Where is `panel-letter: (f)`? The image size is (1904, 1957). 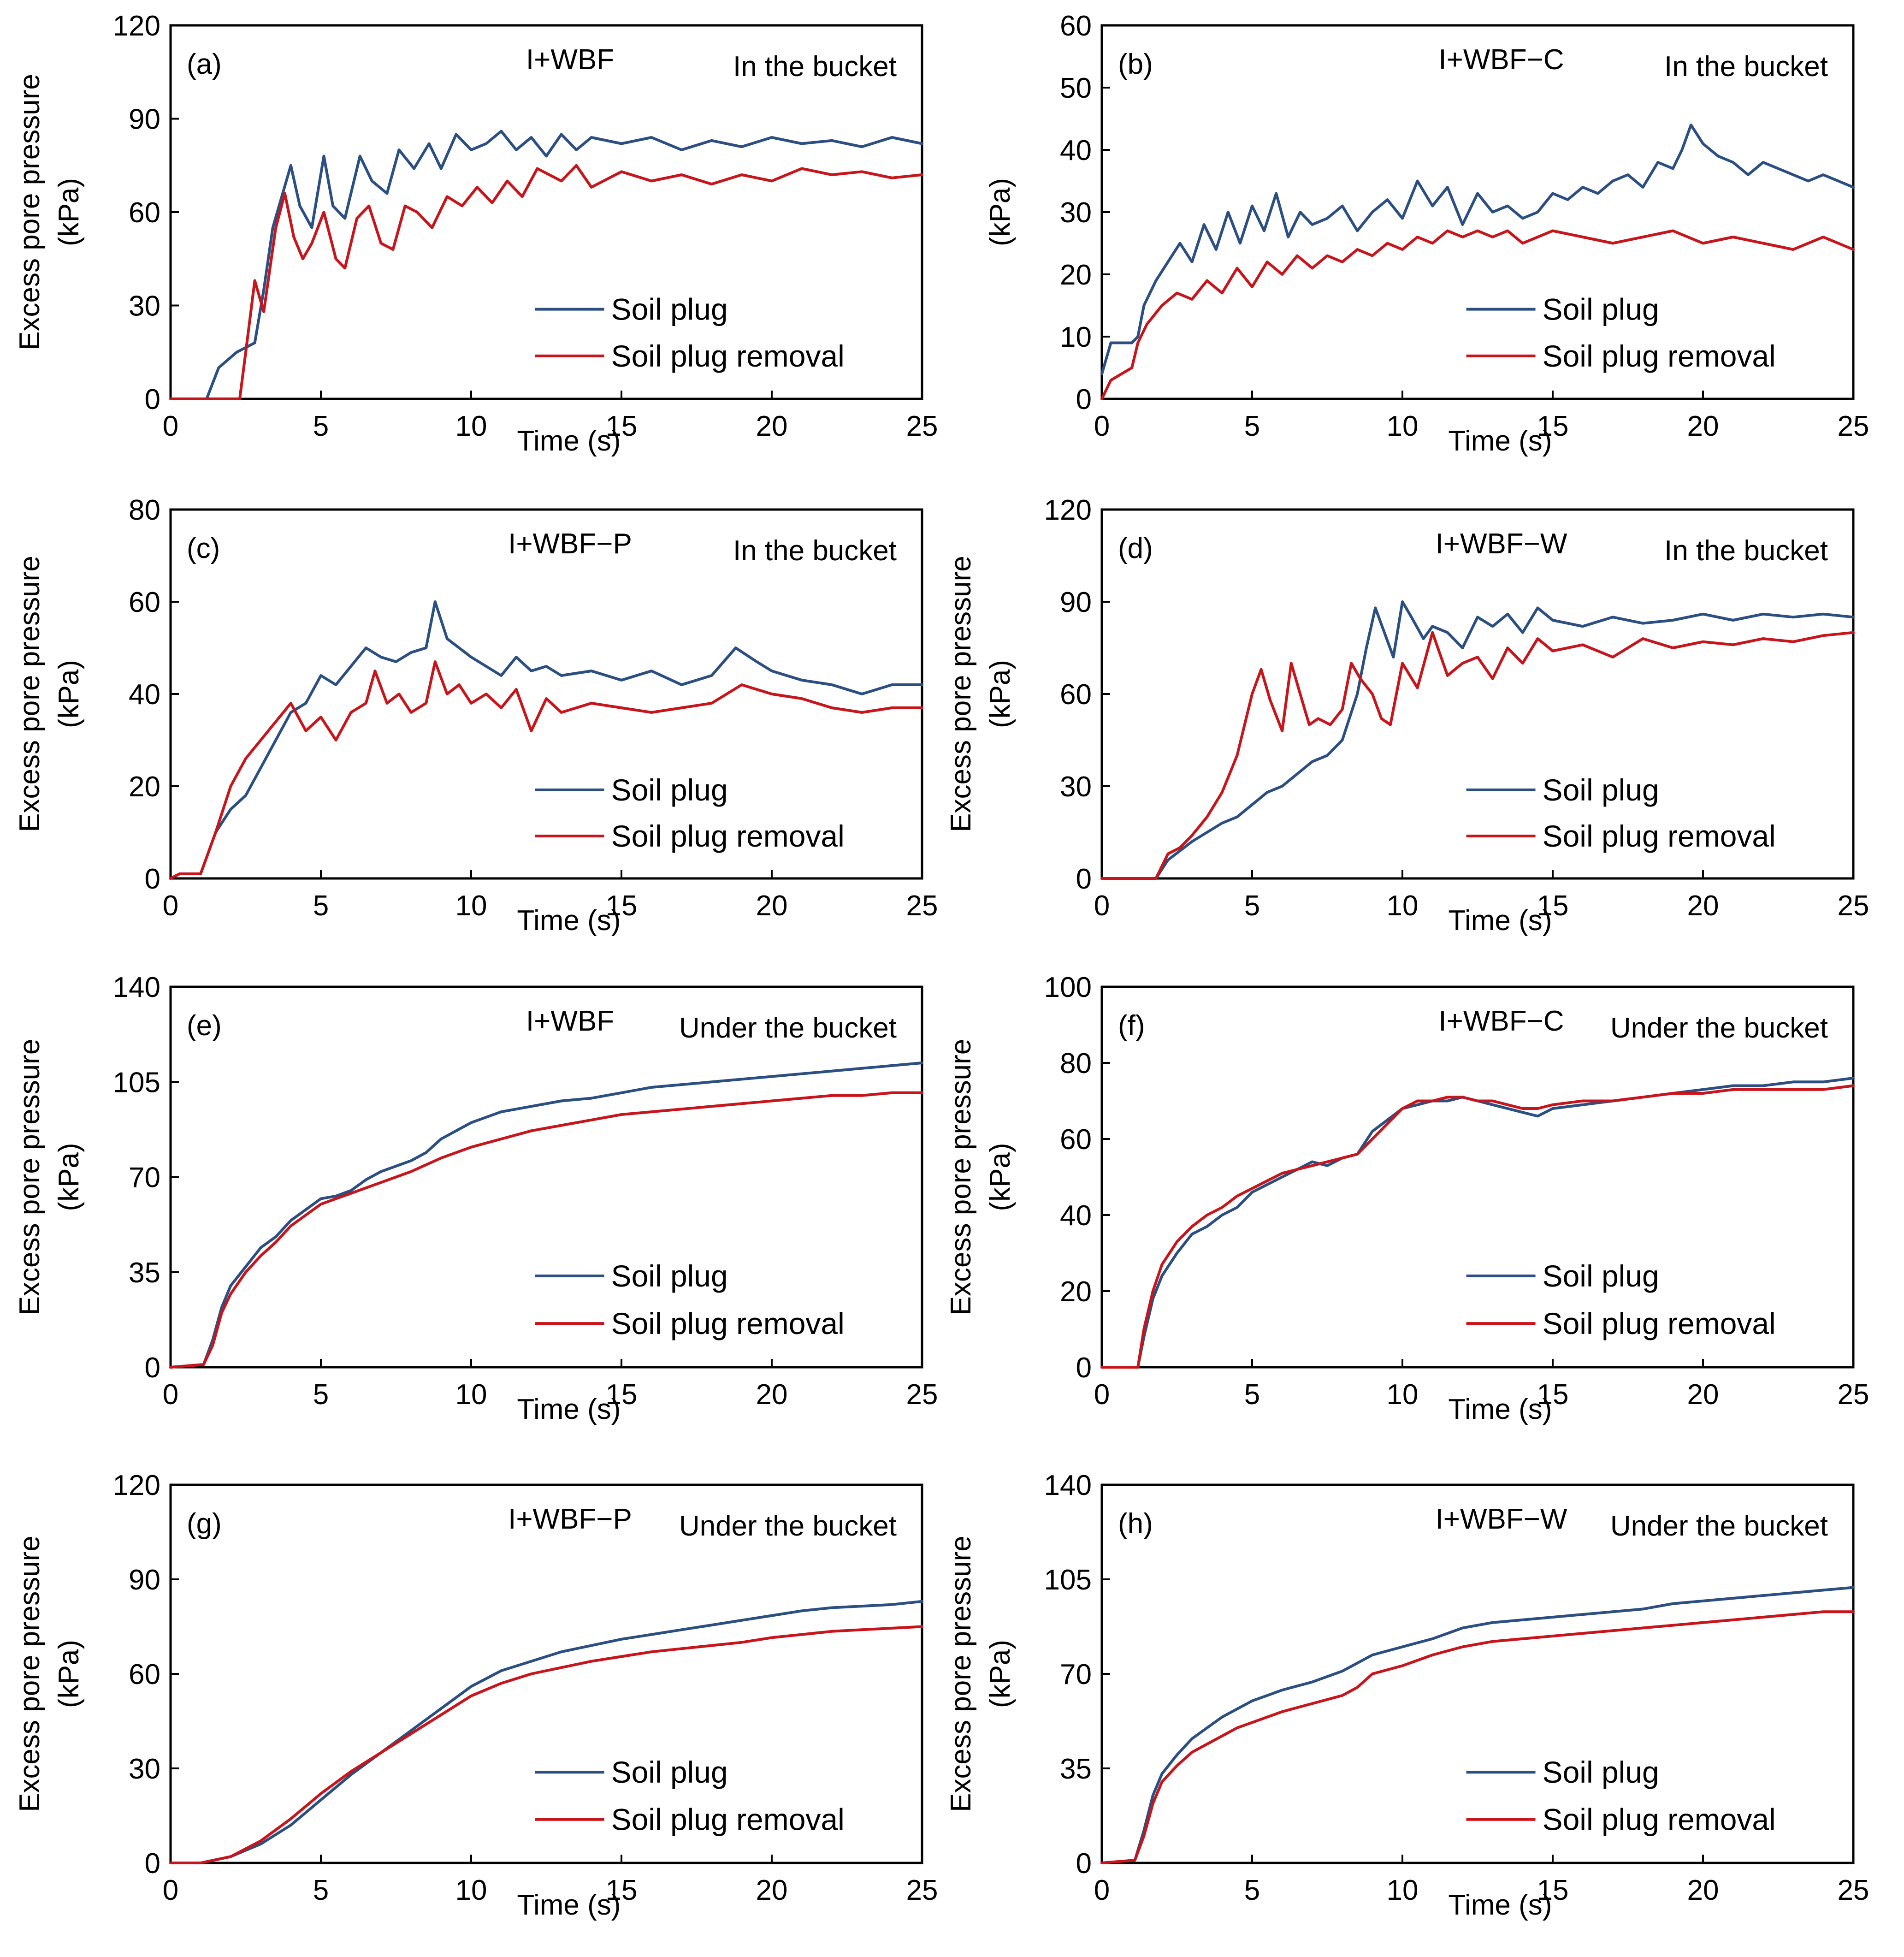 panel-letter: (f) is located at coordinates (1131, 1026).